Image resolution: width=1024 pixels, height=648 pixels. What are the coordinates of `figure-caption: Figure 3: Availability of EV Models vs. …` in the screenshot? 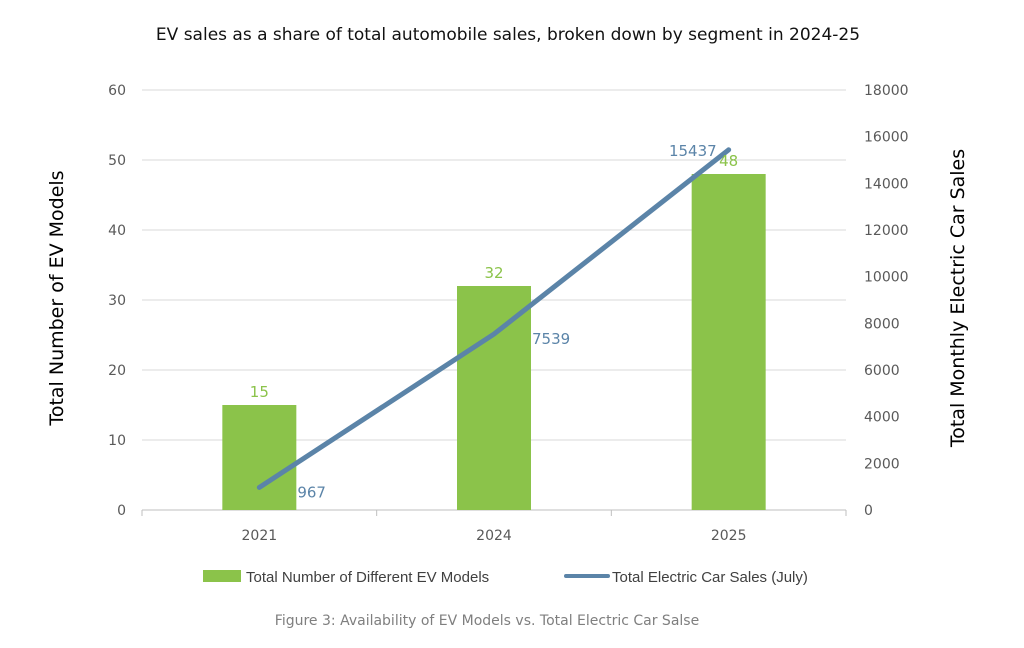 It's located at (487, 621).